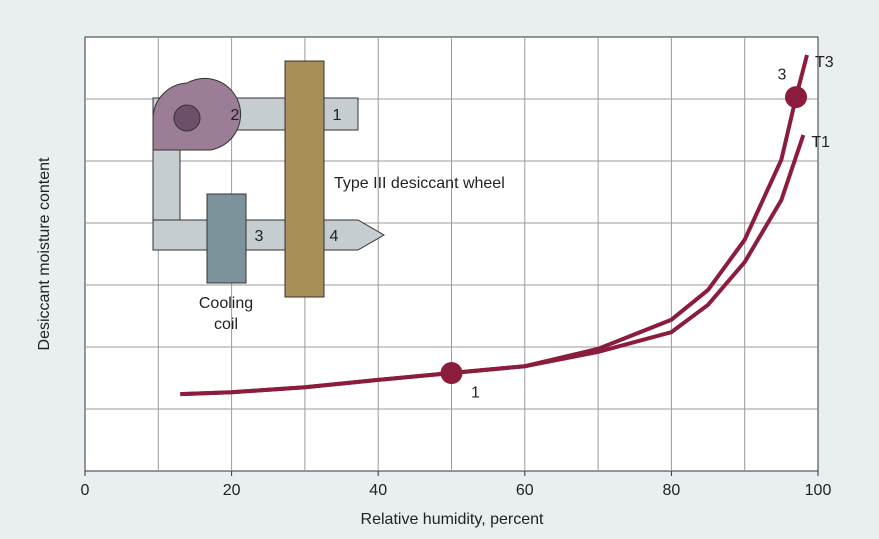  I want to click on inset-label: 3, so click(259, 236).